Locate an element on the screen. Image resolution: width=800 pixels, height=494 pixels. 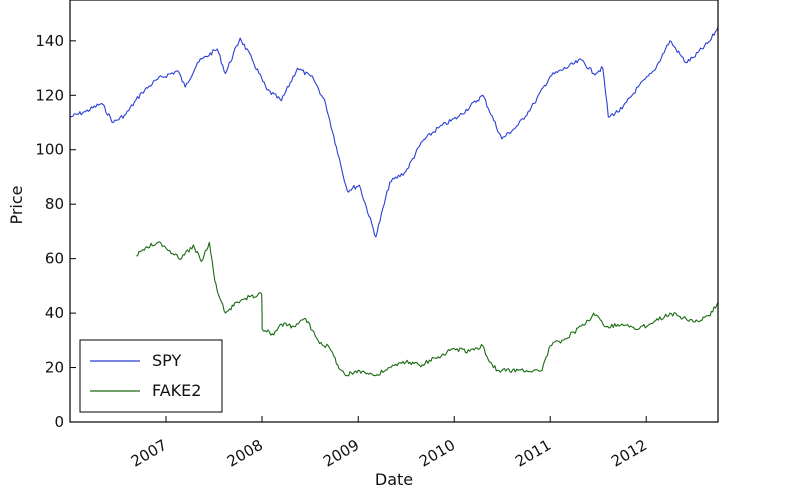
legend-box is located at coordinates (151, 376).